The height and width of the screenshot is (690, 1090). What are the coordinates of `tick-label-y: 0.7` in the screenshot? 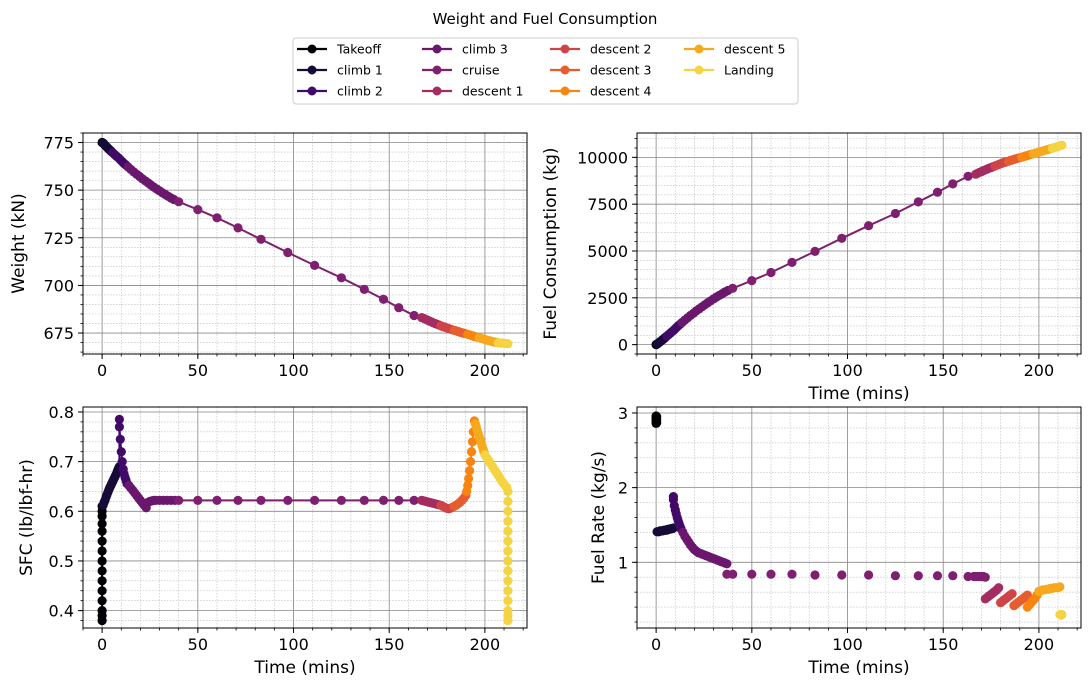 It's located at (61, 462).